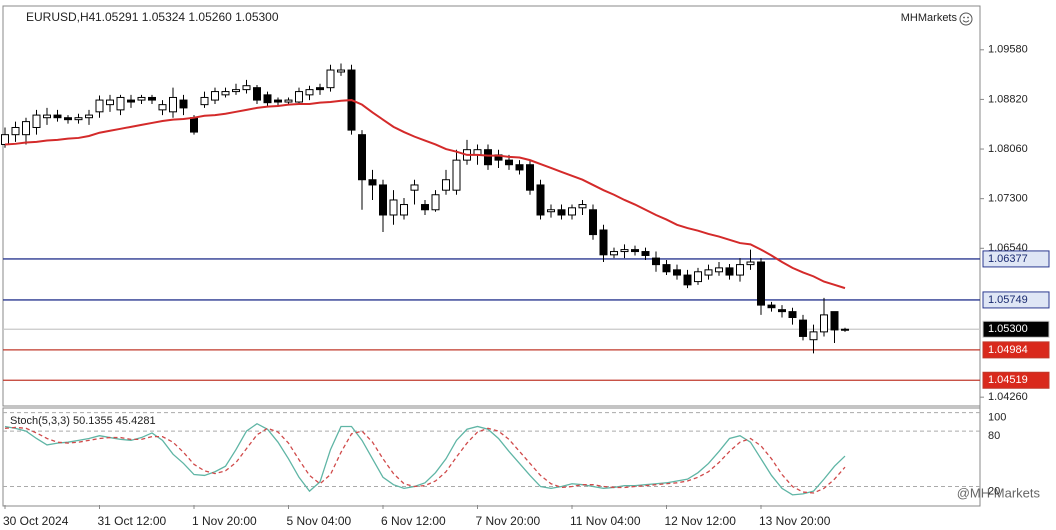 This screenshot has width=1056, height=530. What do you see at coordinates (319, 521) in the screenshot?
I see `x-tick-label: 5 Nov 04:00` at bounding box center [319, 521].